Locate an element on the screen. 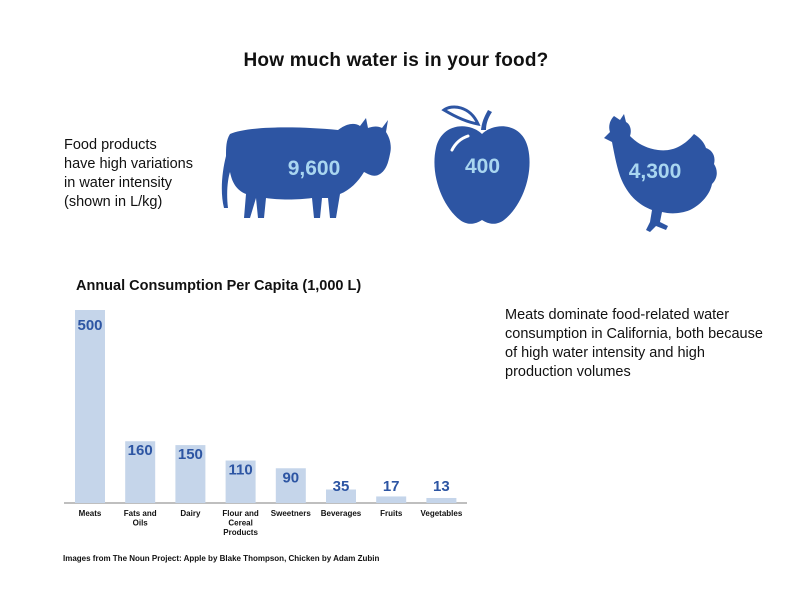  data-label: 13 is located at coordinates (441, 486).